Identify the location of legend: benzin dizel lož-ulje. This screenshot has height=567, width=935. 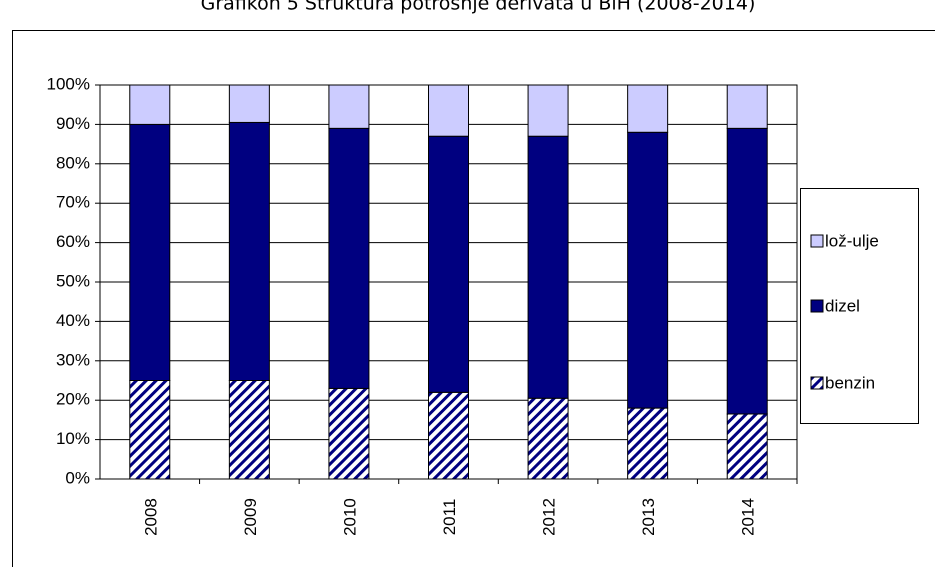
(859, 306).